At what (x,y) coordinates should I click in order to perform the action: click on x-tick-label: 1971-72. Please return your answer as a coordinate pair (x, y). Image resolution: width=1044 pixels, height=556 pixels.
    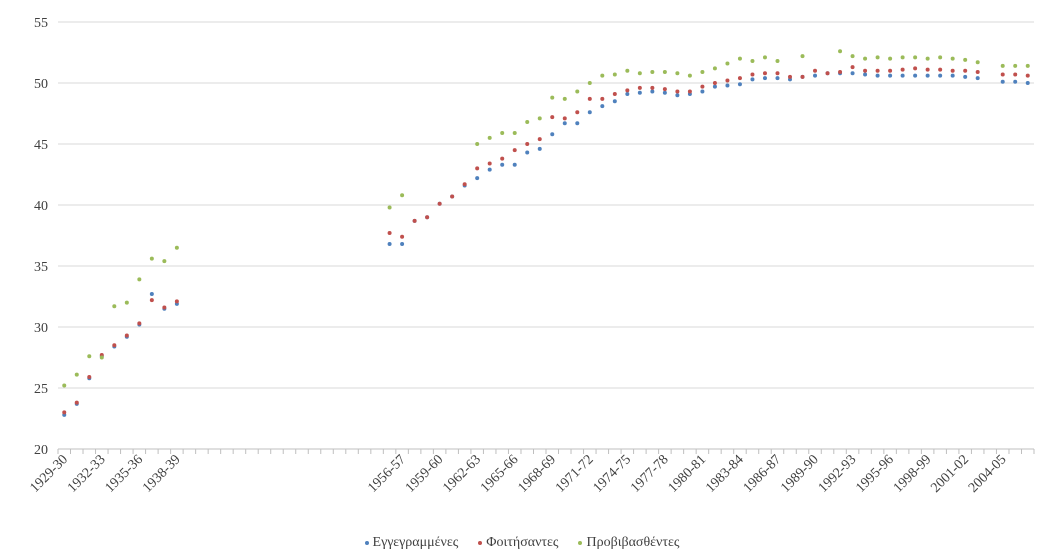
    Looking at the image, I should click on (575, 474).